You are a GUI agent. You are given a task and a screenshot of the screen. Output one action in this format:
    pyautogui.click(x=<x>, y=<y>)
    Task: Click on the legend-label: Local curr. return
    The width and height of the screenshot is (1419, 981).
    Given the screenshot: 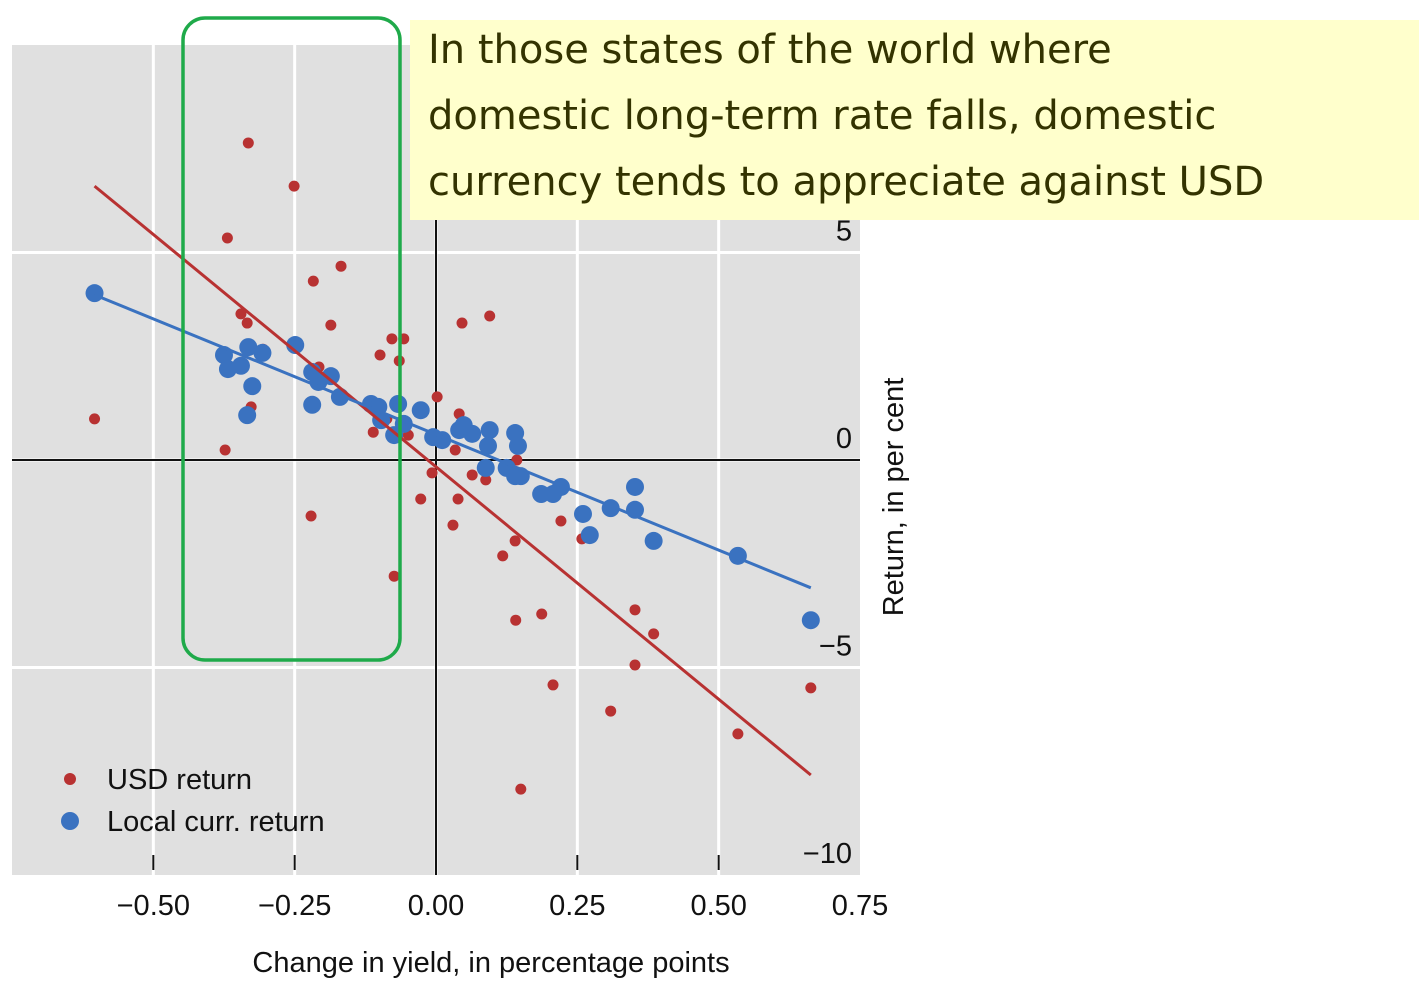 What is the action you would take?
    pyautogui.click(x=216, y=822)
    